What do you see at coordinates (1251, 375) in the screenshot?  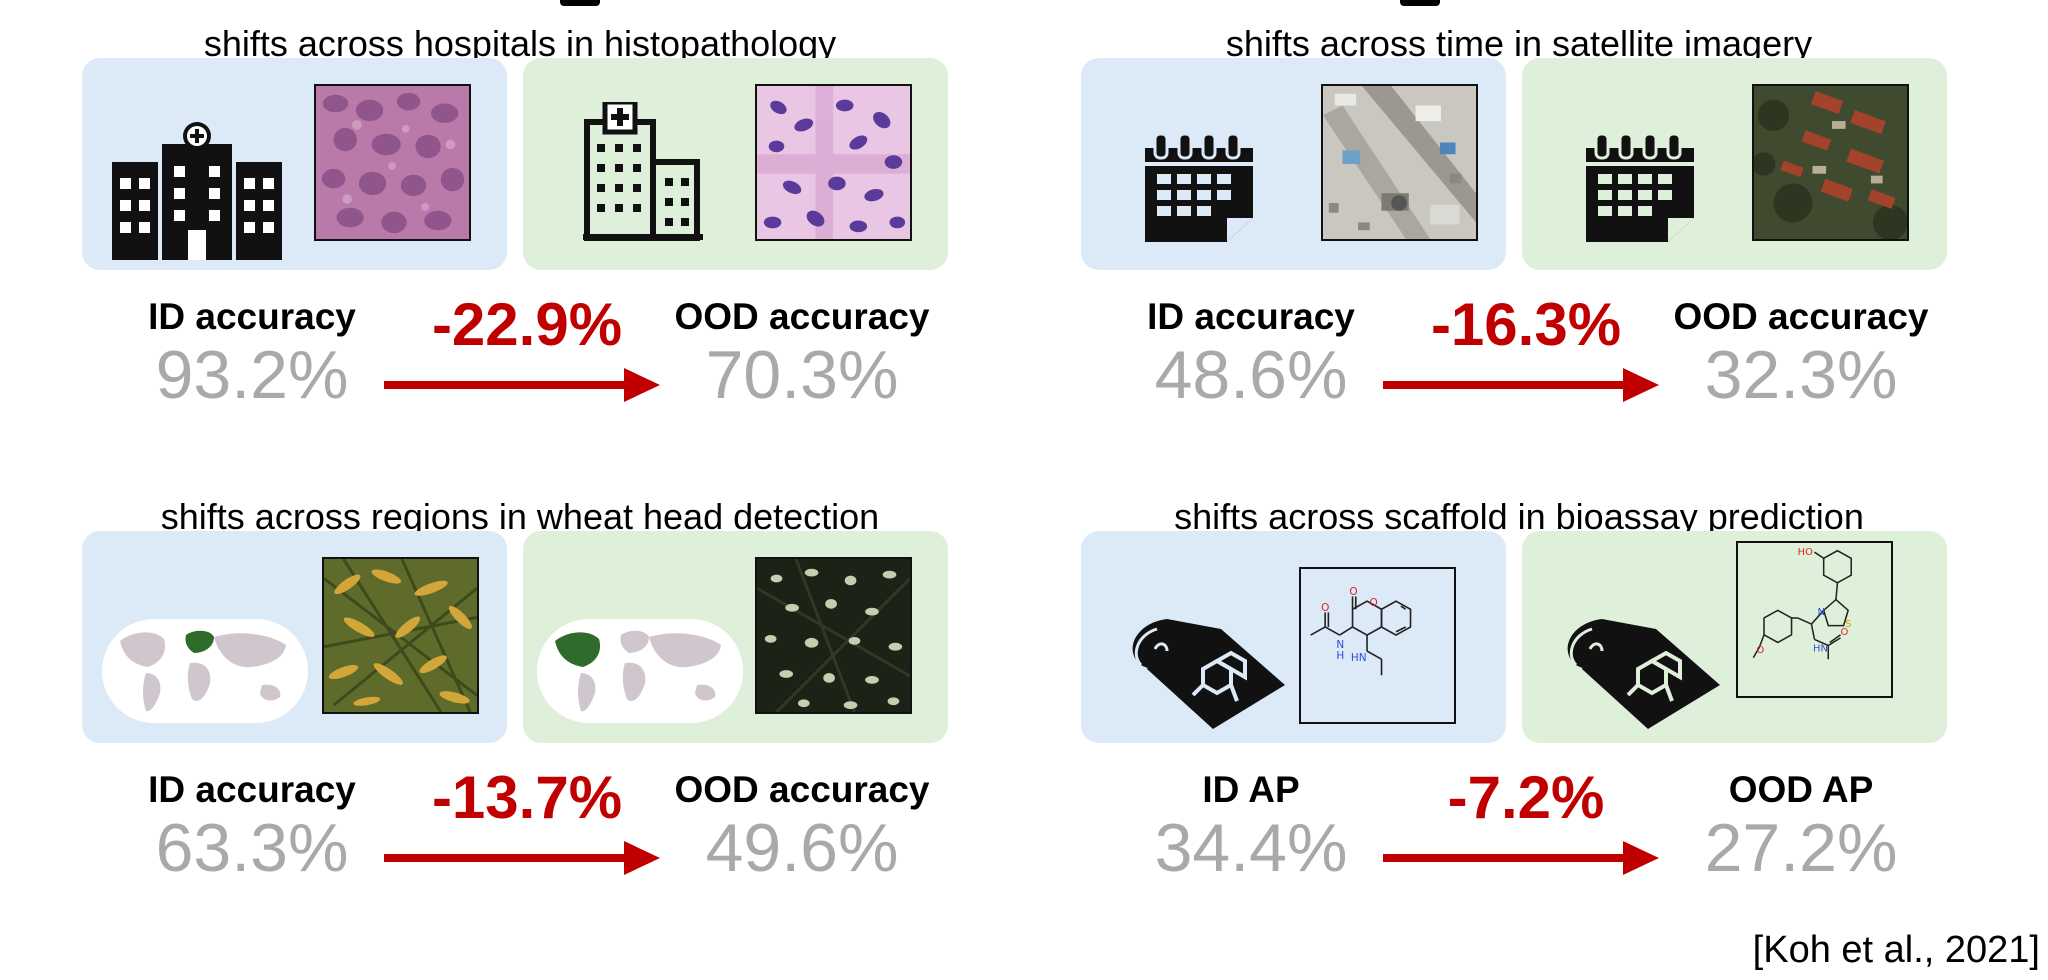 I see `id-metric-value: 48.6%` at bounding box center [1251, 375].